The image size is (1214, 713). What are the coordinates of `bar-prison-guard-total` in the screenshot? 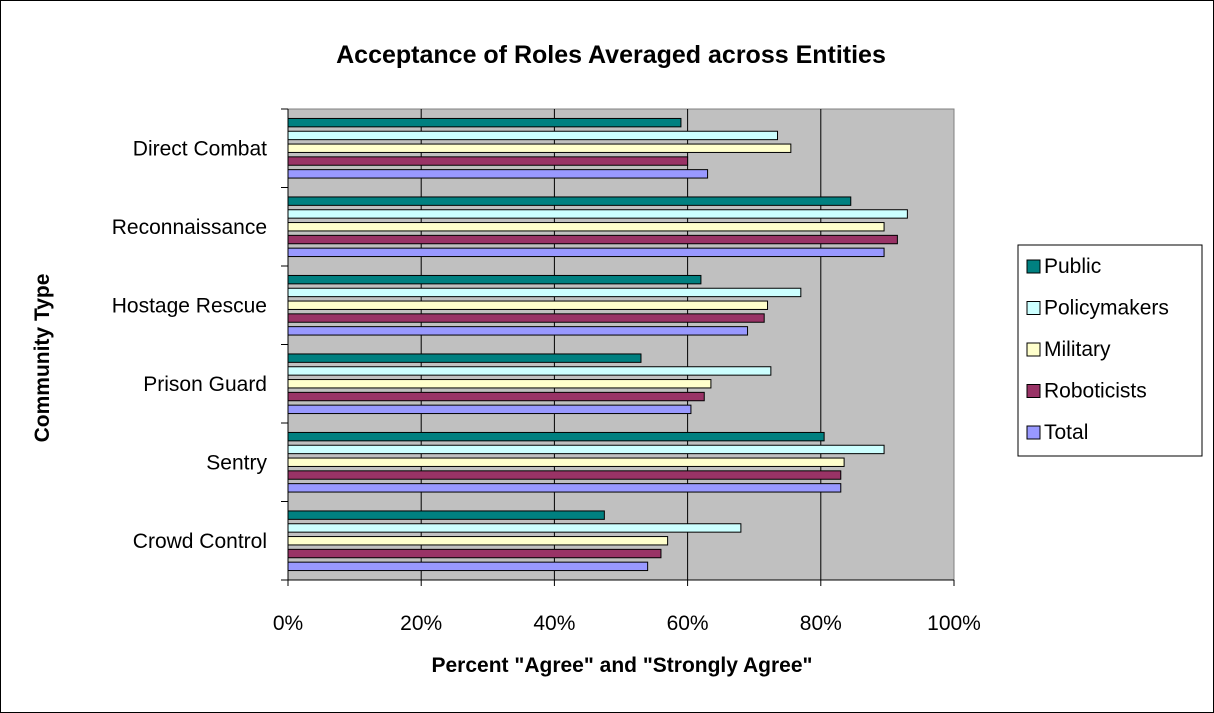 It's located at (489, 409).